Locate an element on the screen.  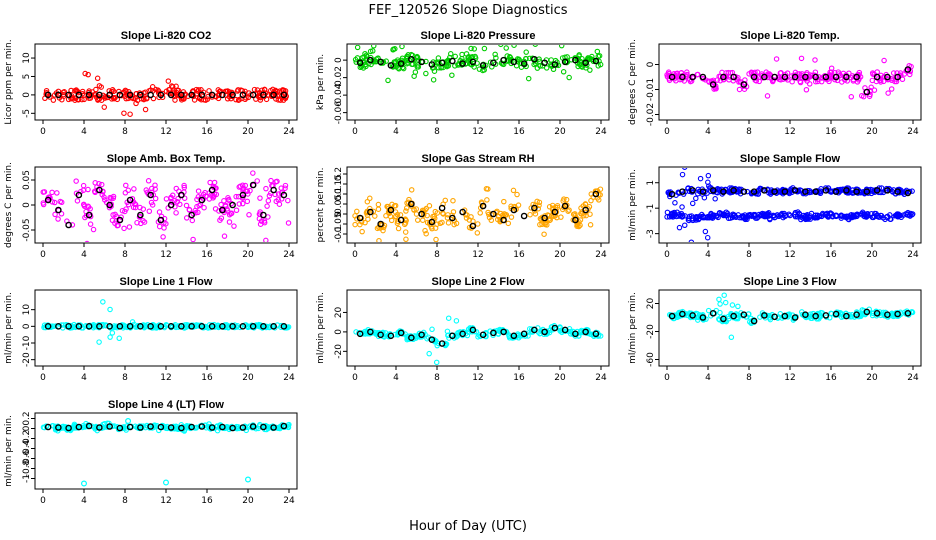
data-points is located at coordinates (166, 206).